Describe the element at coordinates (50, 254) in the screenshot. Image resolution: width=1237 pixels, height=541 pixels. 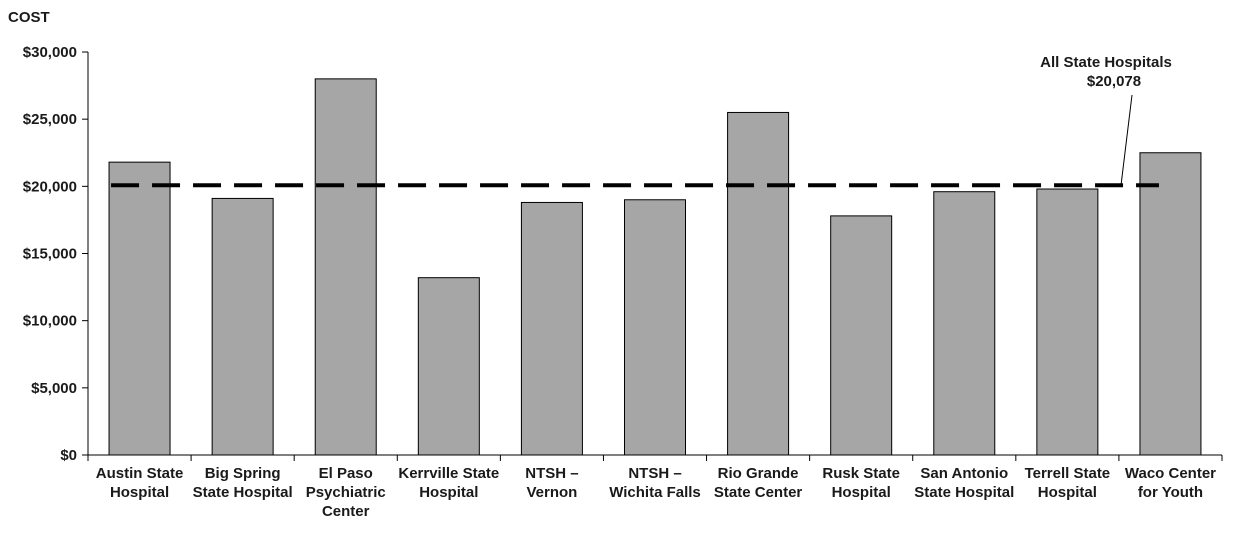
I see `y-tick-label: $15,000` at that location.